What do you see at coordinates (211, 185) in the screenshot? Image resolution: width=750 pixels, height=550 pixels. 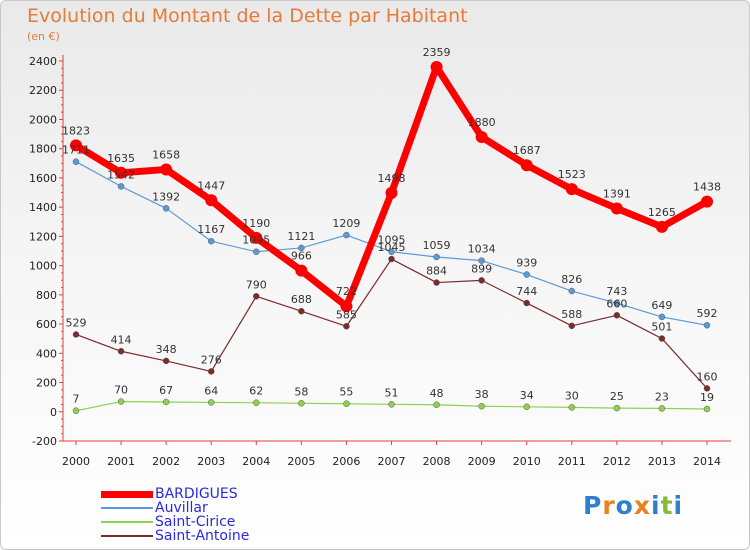 I see `data-label: 1447` at bounding box center [211, 185].